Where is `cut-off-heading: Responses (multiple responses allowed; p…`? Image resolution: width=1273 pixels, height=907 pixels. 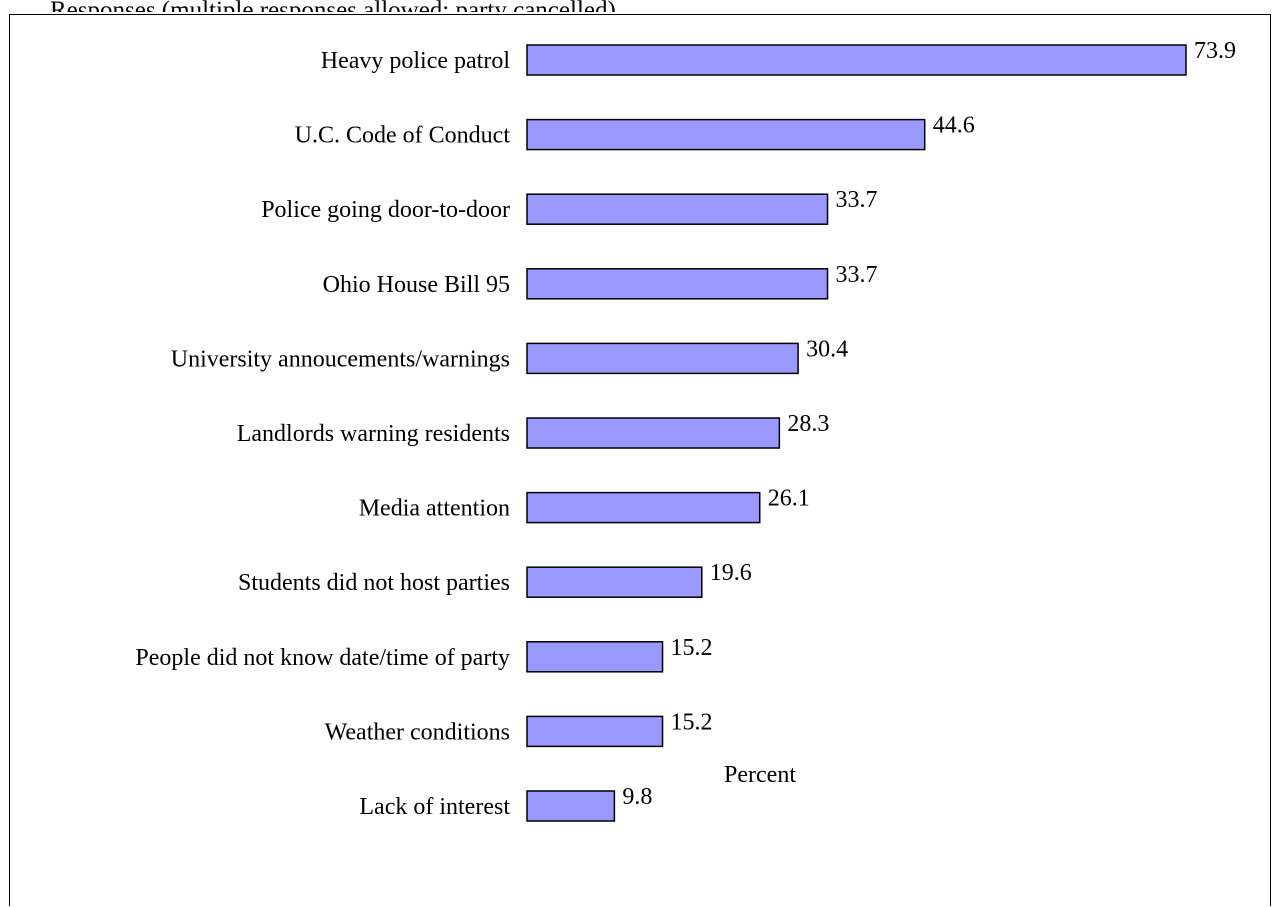 cut-off-heading: Responses (multiple responses allowed; p… is located at coordinates (333, 6).